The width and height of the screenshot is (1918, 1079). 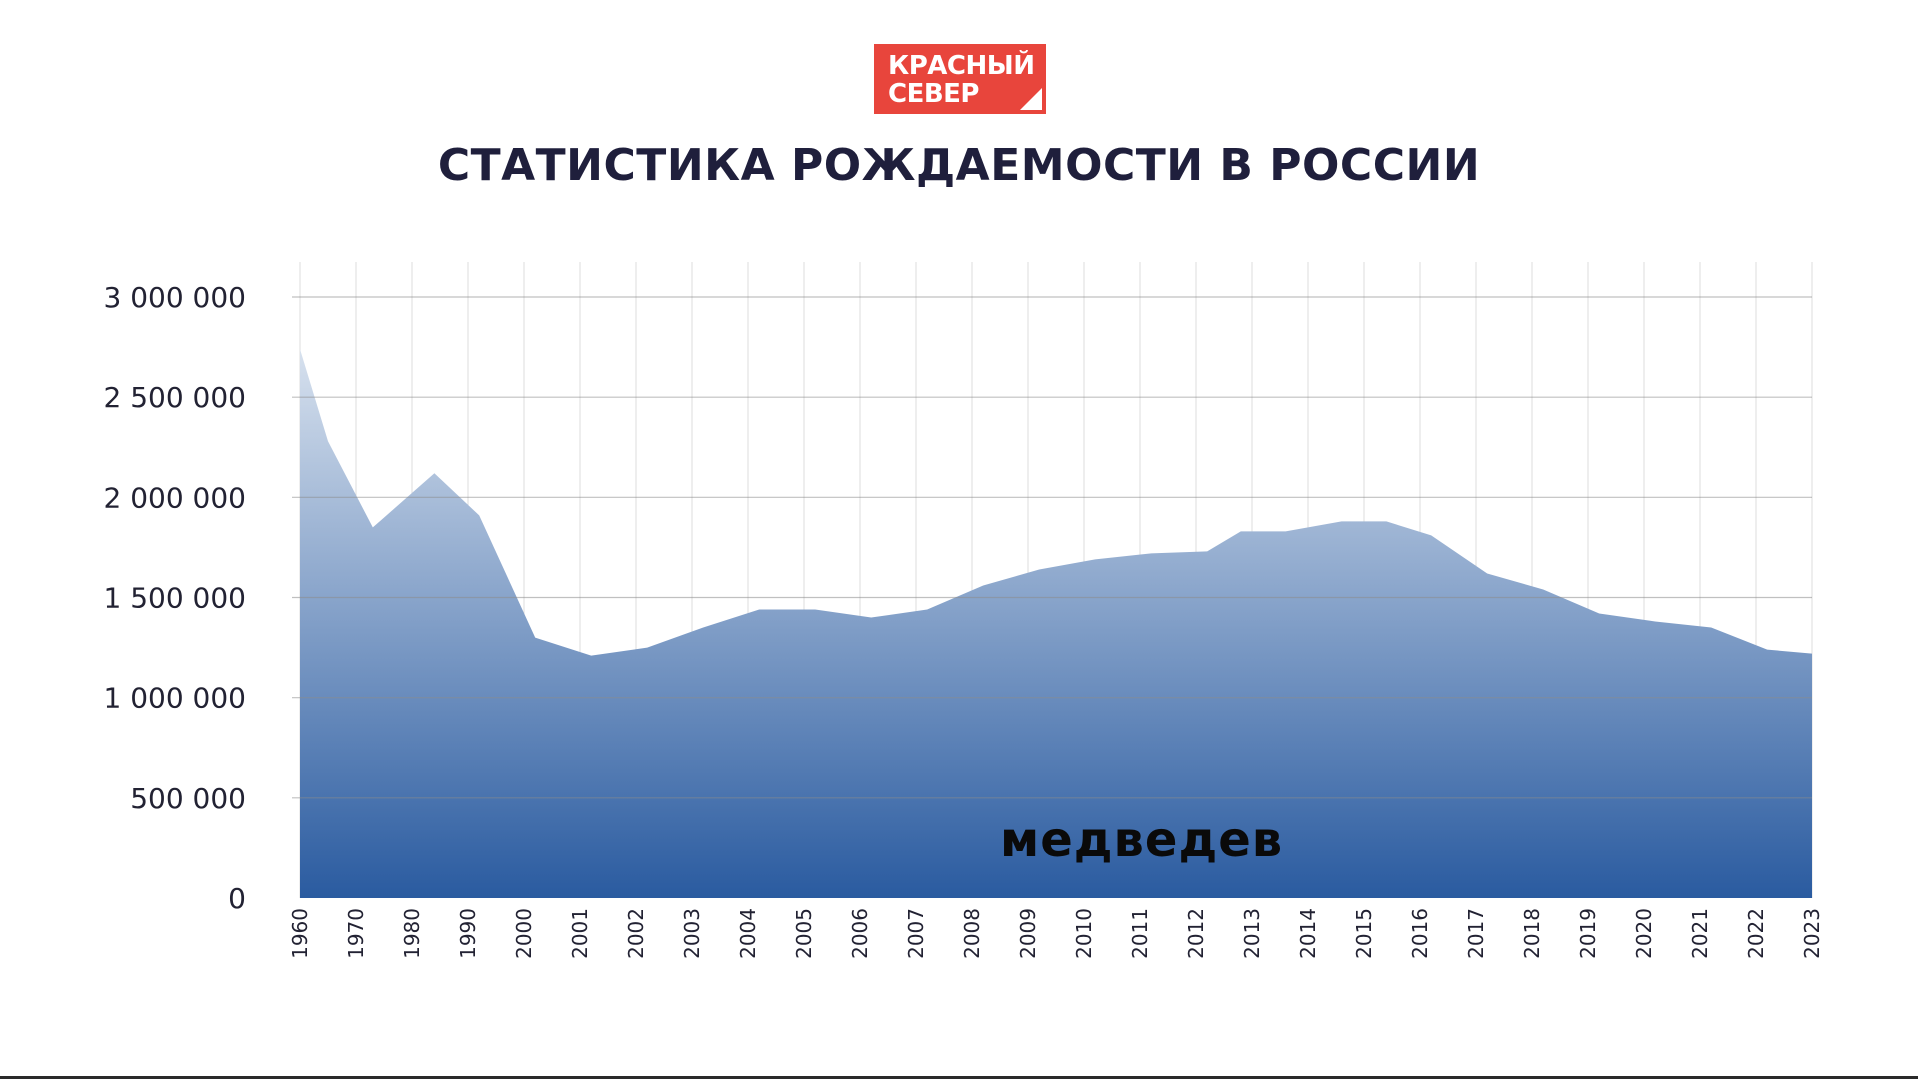 What do you see at coordinates (1532, 933) in the screenshot?
I see `x-tick-label: 2018` at bounding box center [1532, 933].